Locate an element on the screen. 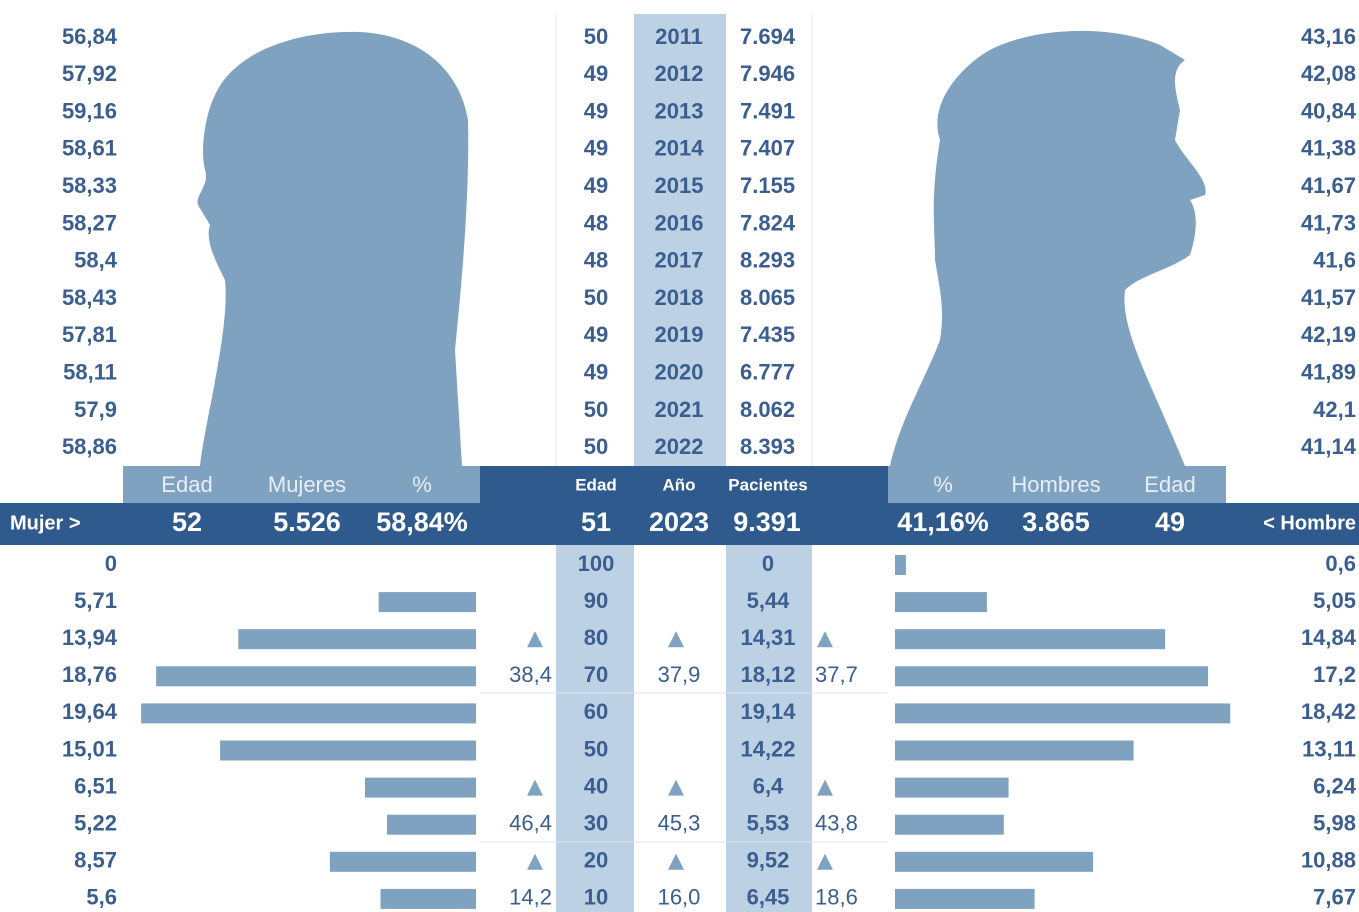 This screenshot has width=1359, height=912. age-label: 100 is located at coordinates (596, 563).